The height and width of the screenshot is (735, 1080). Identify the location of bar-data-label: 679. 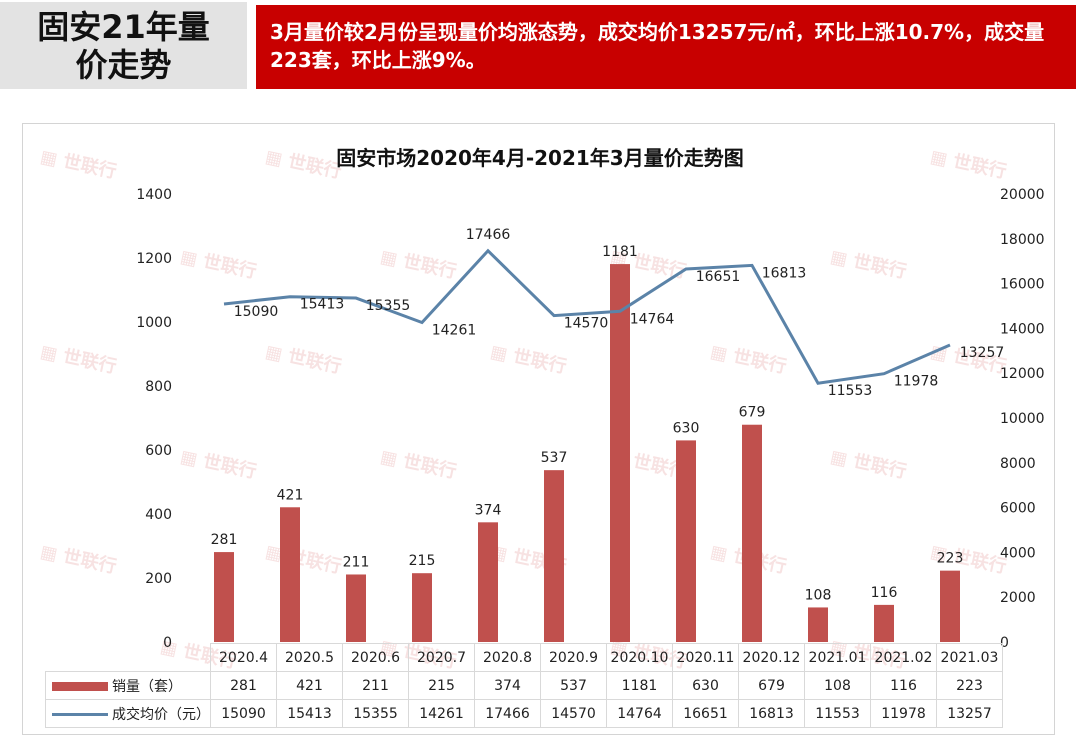
(752, 413).